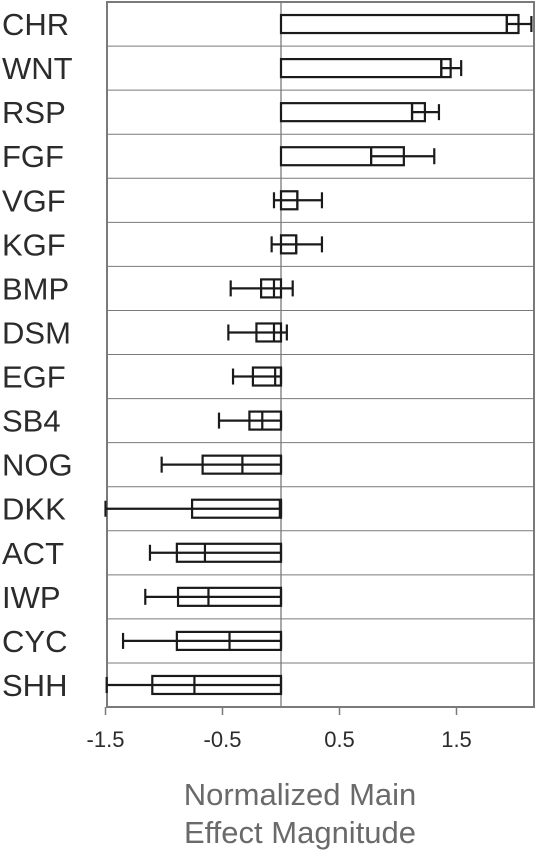  I want to click on x-tick-label: 0.5, so click(339, 739).